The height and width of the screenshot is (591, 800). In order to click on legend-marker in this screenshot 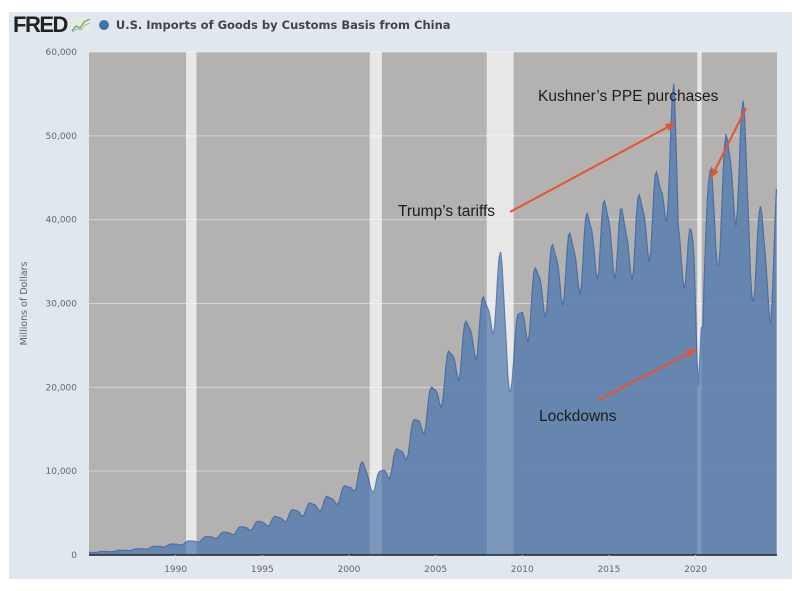, I will do `click(103, 25)`.